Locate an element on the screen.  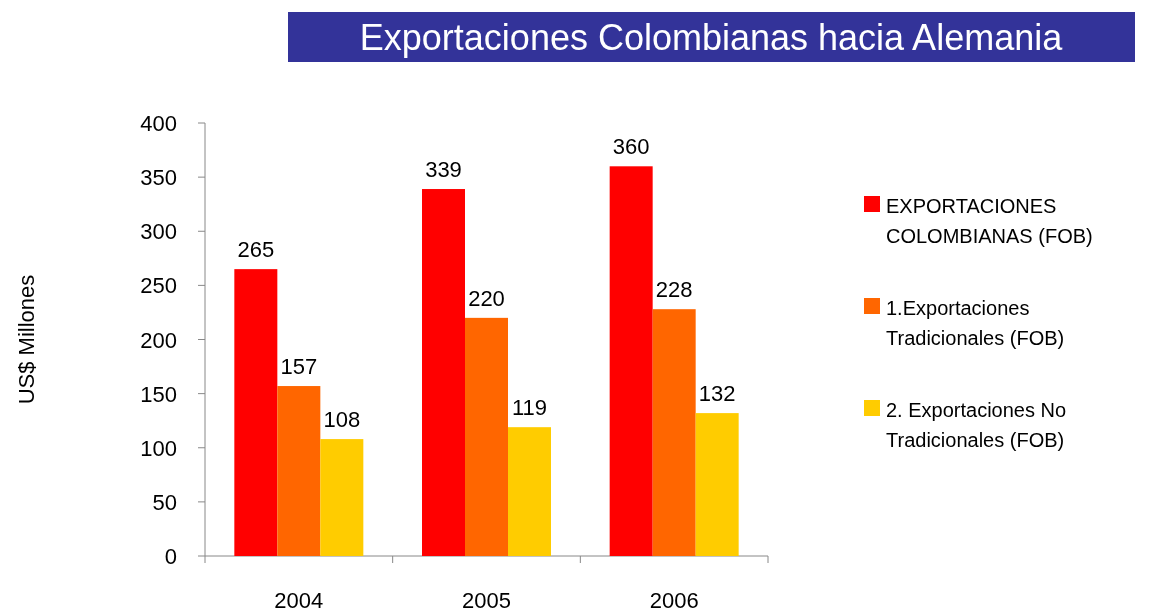
y-tick-label: 200 is located at coordinates (158, 340).